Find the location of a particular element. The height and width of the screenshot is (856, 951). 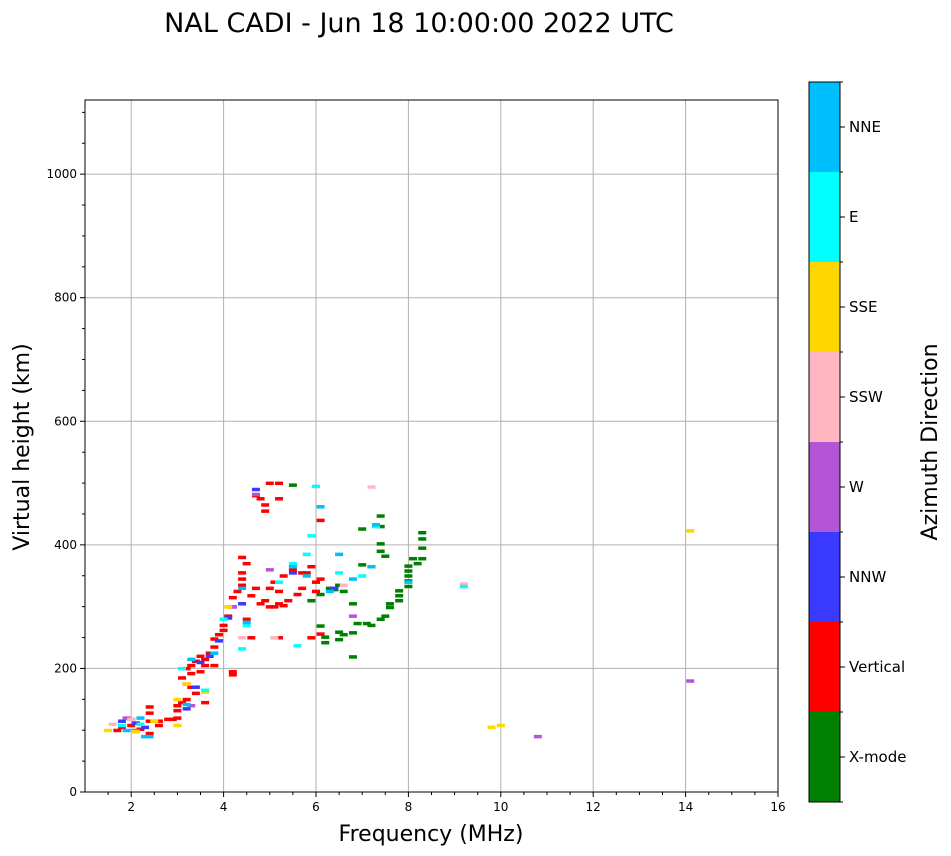

colorbar-tick-label: W is located at coordinates (856, 487).